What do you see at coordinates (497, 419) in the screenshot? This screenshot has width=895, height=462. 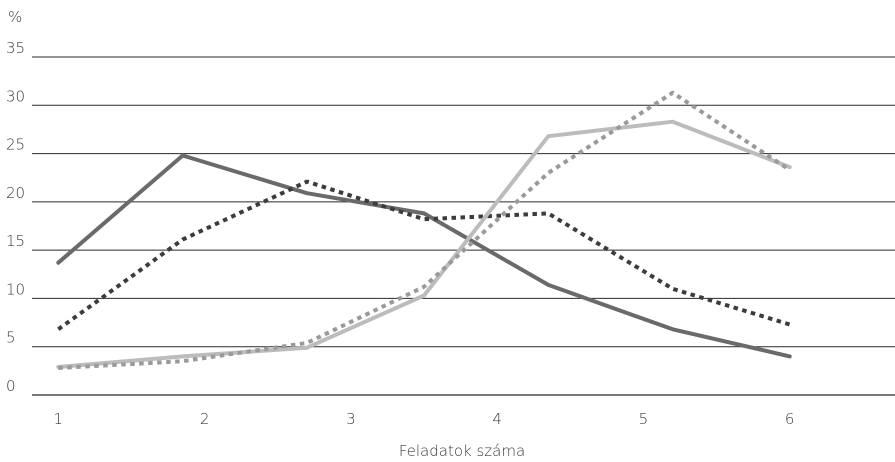 I see `x-tick-label: 4` at bounding box center [497, 419].